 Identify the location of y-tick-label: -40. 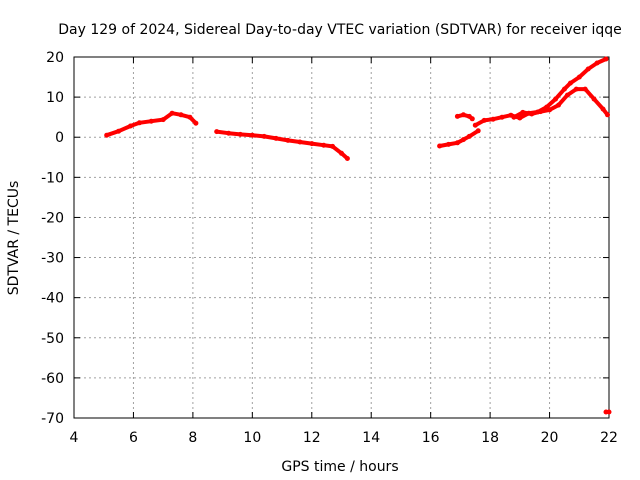
(52, 299).